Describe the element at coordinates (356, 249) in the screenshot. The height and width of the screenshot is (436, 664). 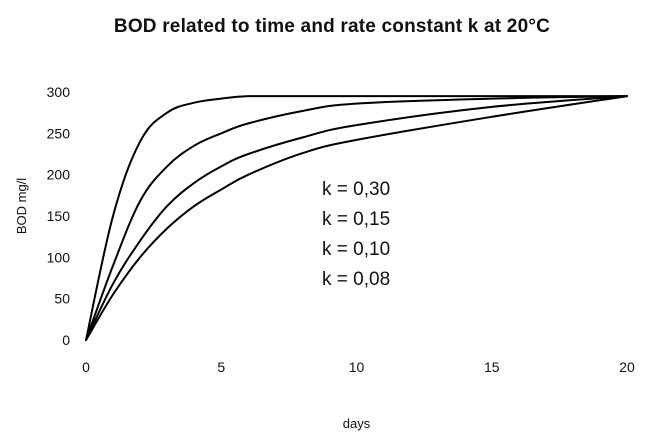
I see `legend-entry: k = 0,10` at that location.